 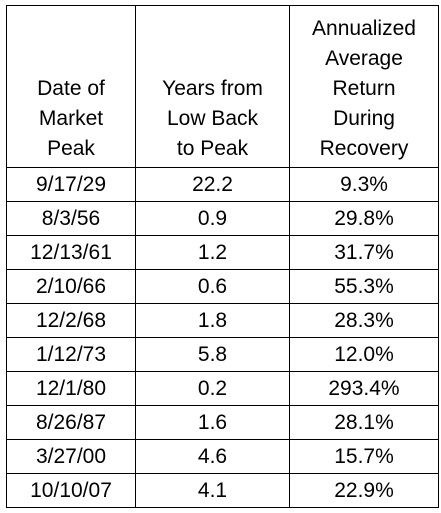 I want to click on peak-date-cell: 1/12/73, so click(x=71, y=354).